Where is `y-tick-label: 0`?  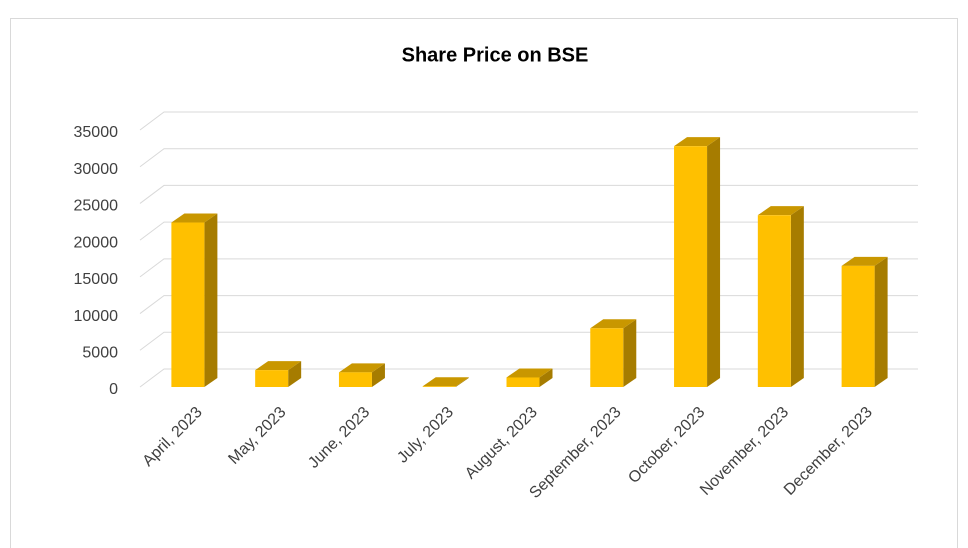
y-tick-label: 0 is located at coordinates (113, 389).